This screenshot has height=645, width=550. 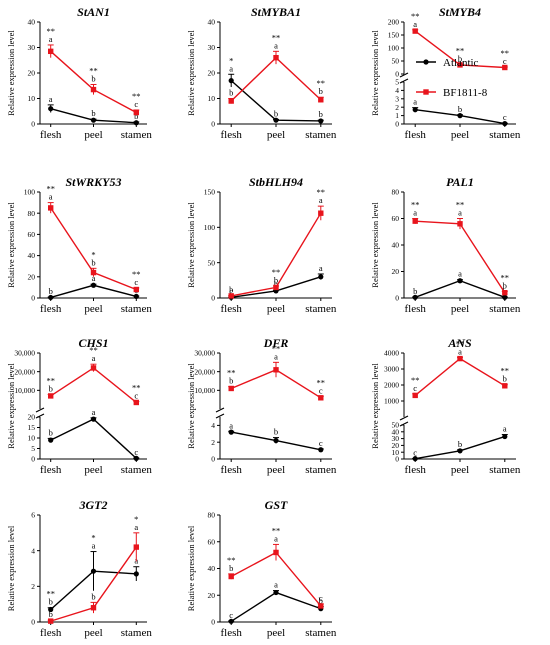 What do you see at coordinates (391, 385) in the screenshot?
I see `y-tick-label: 2000` at bounding box center [391, 385].